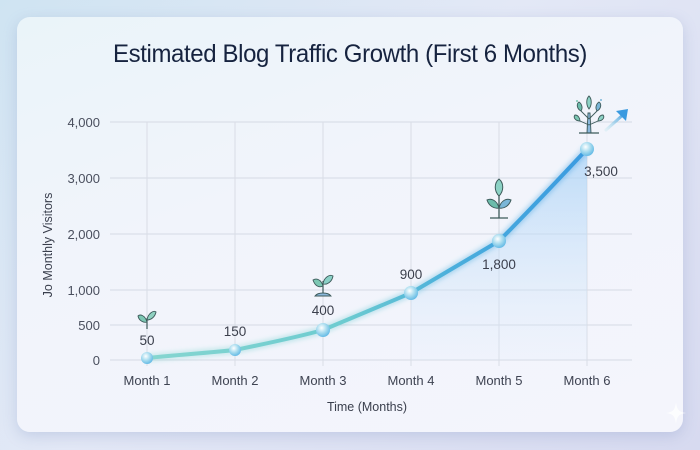  What do you see at coordinates (83, 234) in the screenshot?
I see `y-tick-2000: 2,000` at bounding box center [83, 234].